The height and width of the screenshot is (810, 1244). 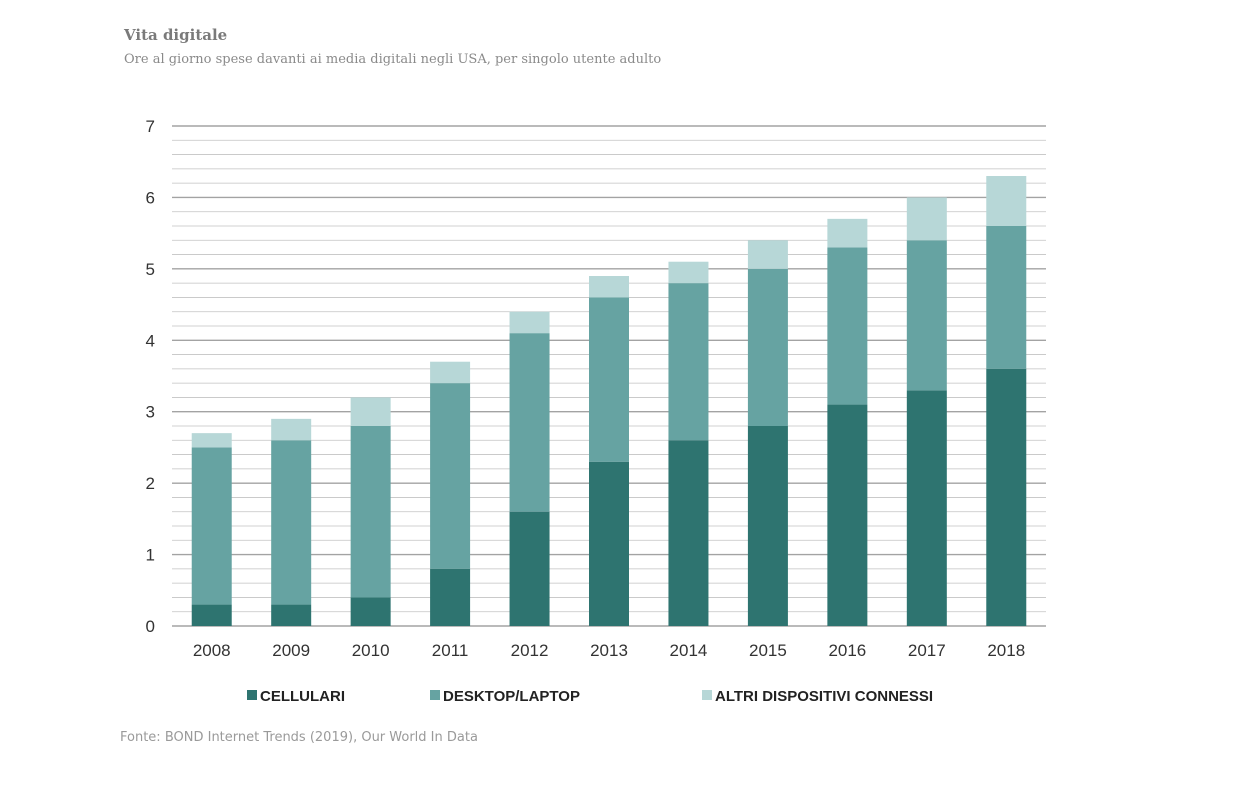 What do you see at coordinates (302, 696) in the screenshot?
I see `legend-label: CELLULARI` at bounding box center [302, 696].